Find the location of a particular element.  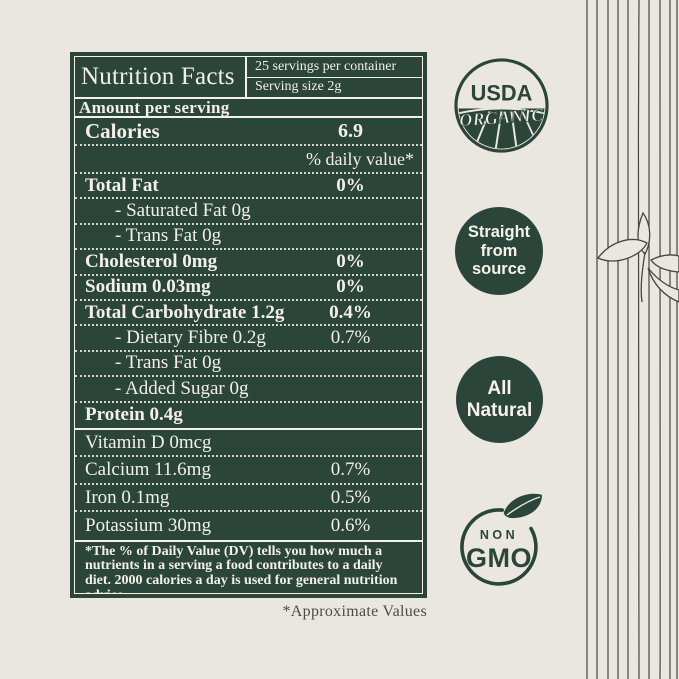

amount-per-serving-text: Amount per serving is located at coordinates (154, 107).